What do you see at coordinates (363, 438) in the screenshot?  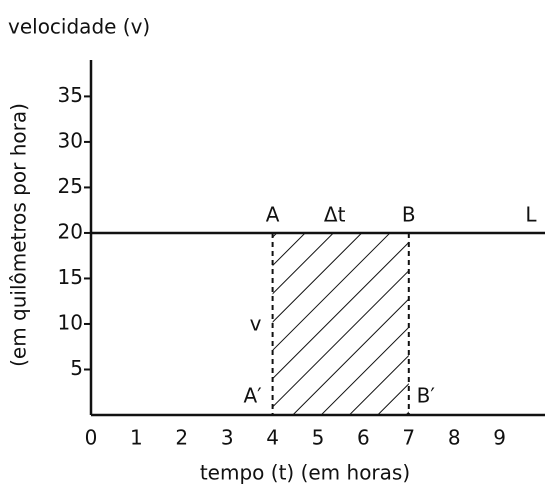 I see `x-tick-label: 6` at bounding box center [363, 438].